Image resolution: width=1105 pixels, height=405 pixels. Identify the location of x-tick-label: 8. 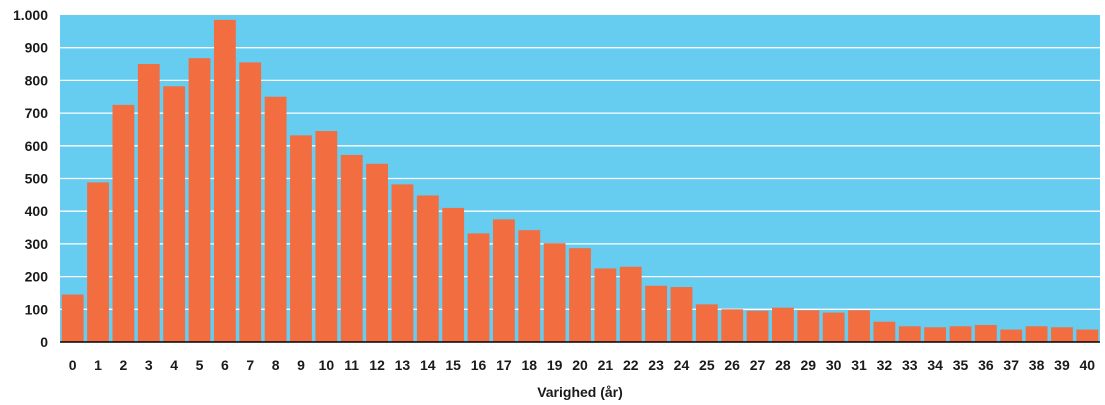
(276, 365).